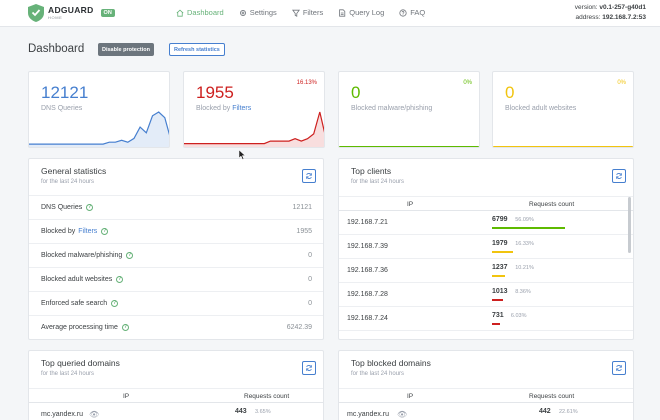  Describe the element at coordinates (242, 155) in the screenshot. I see `mouse-cursor-icon` at that location.